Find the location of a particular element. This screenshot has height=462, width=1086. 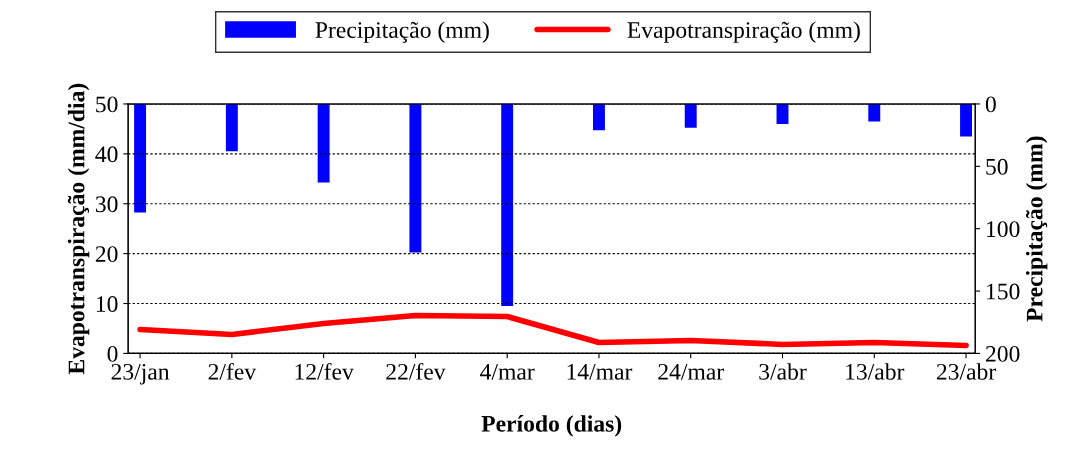

x-tick-label: 12/fev is located at coordinates (324, 371).